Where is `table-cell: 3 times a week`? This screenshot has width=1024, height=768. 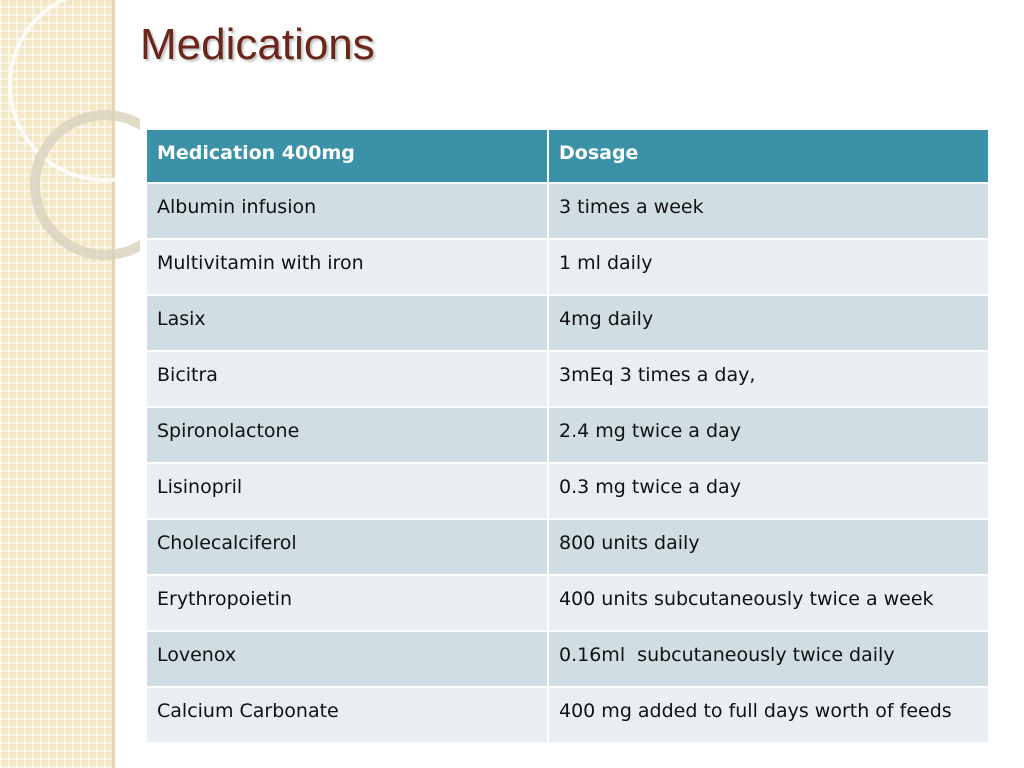
table-cell: 3 times a week is located at coordinates (768, 211).